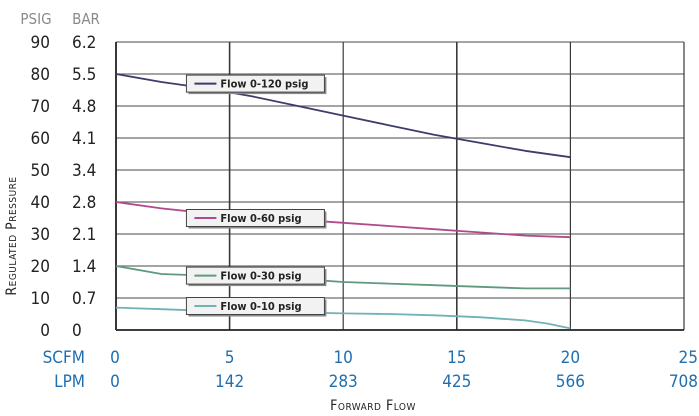 The image size is (699, 416). What do you see at coordinates (84, 107) in the screenshot?
I see `y-tick-bar-2: 4.8` at bounding box center [84, 107].